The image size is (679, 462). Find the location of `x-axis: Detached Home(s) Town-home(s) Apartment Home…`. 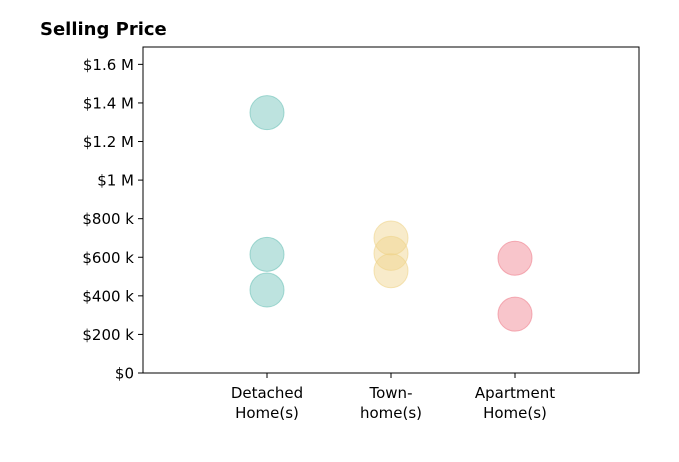

x-axis: Detached Home(s) Town-home(s) Apartment Home… is located at coordinates (393, 397).